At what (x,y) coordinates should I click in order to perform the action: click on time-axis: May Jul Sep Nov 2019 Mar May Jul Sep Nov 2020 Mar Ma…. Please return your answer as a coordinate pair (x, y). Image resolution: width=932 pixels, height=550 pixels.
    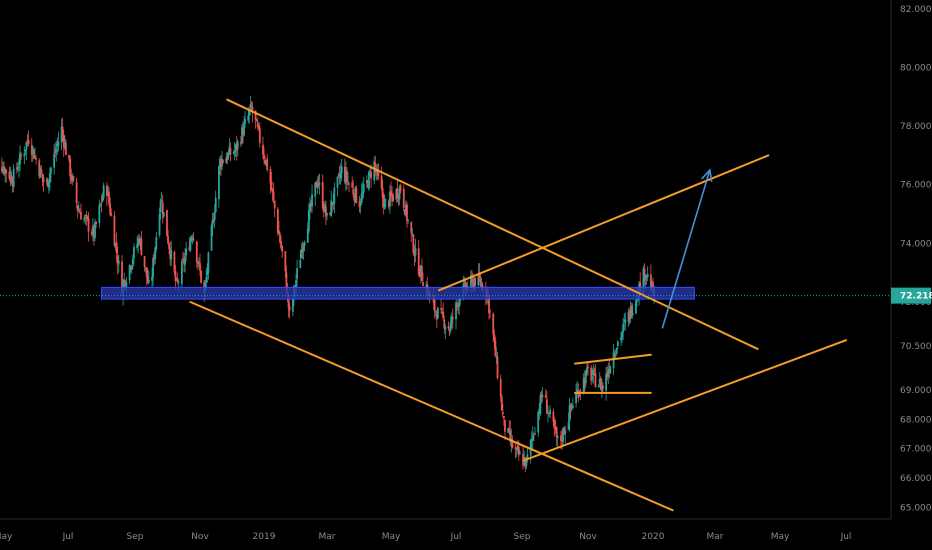
    Looking at the image, I should click on (445, 530).